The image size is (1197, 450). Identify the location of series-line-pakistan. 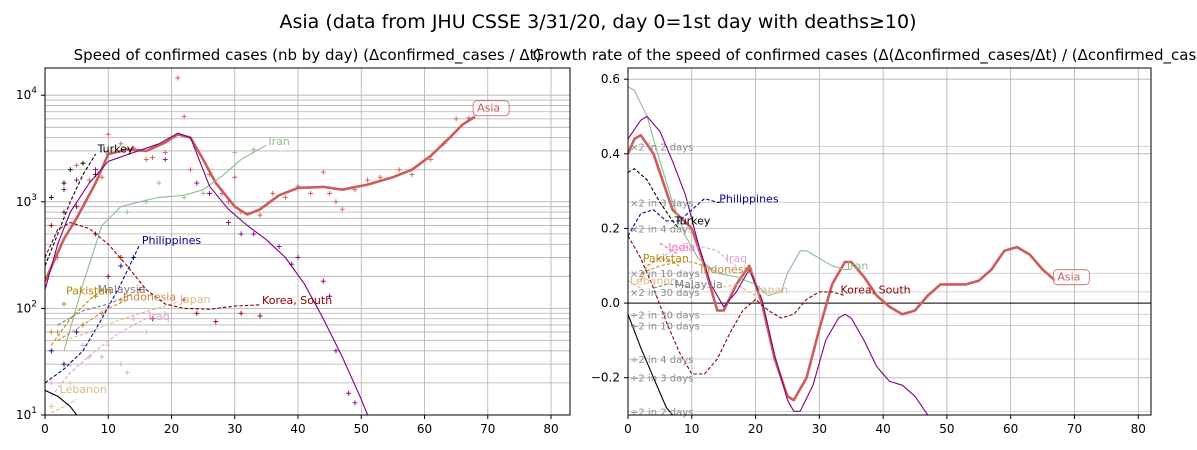
(76, 317).